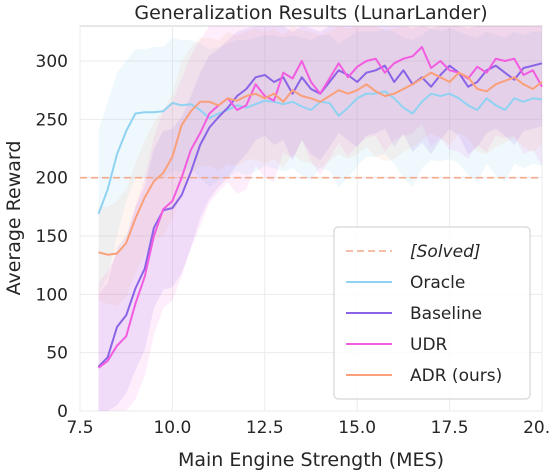 Image resolution: width=551 pixels, height=473 pixels. I want to click on y-tick-labels: 0 50 100 150 200 250 300, so click(52, 237).